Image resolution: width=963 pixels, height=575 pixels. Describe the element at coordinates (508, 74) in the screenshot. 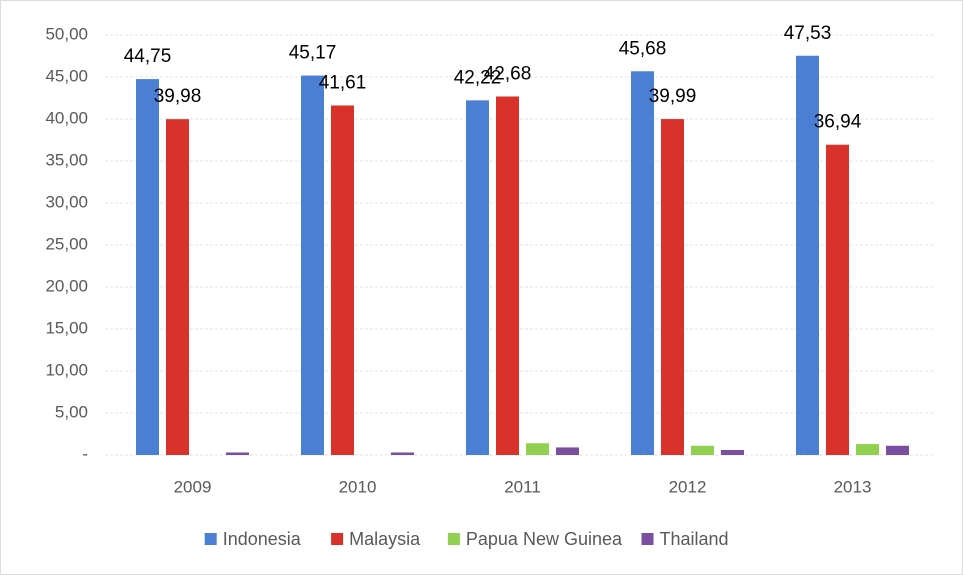

I see `data-label: 42,68` at that location.